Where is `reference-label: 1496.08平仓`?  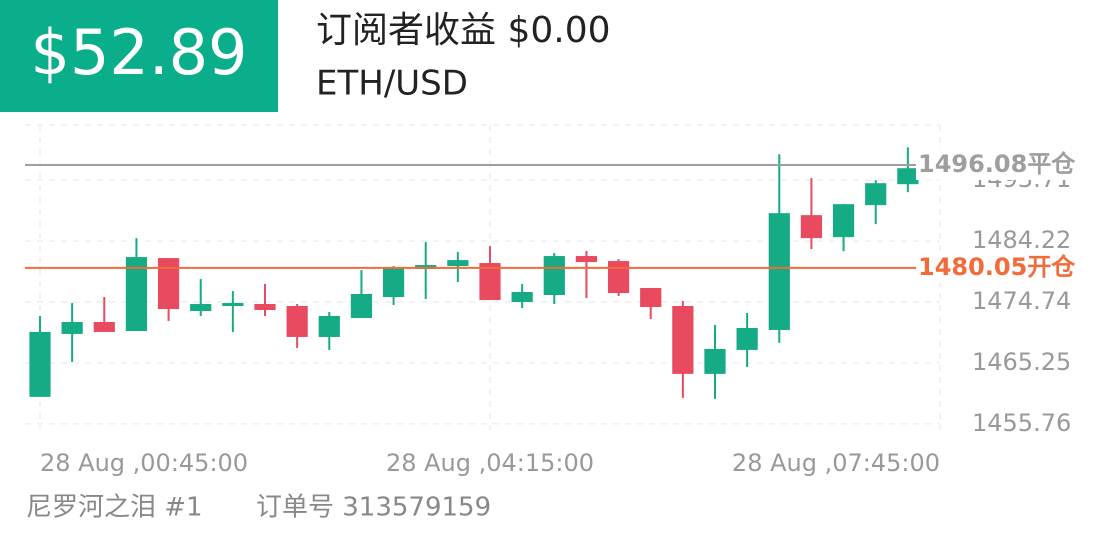 reference-label: 1496.08平仓 is located at coordinates (997, 164).